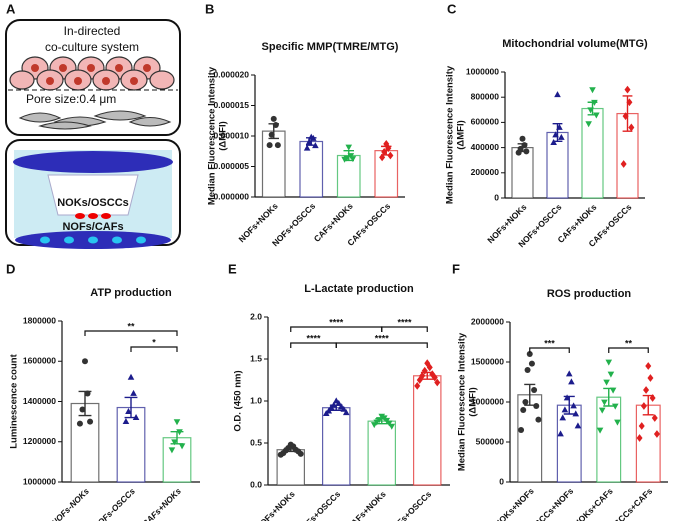 The width and height of the screenshot is (677, 521). I want to click on y-tick-label: 0, so click(496, 197).